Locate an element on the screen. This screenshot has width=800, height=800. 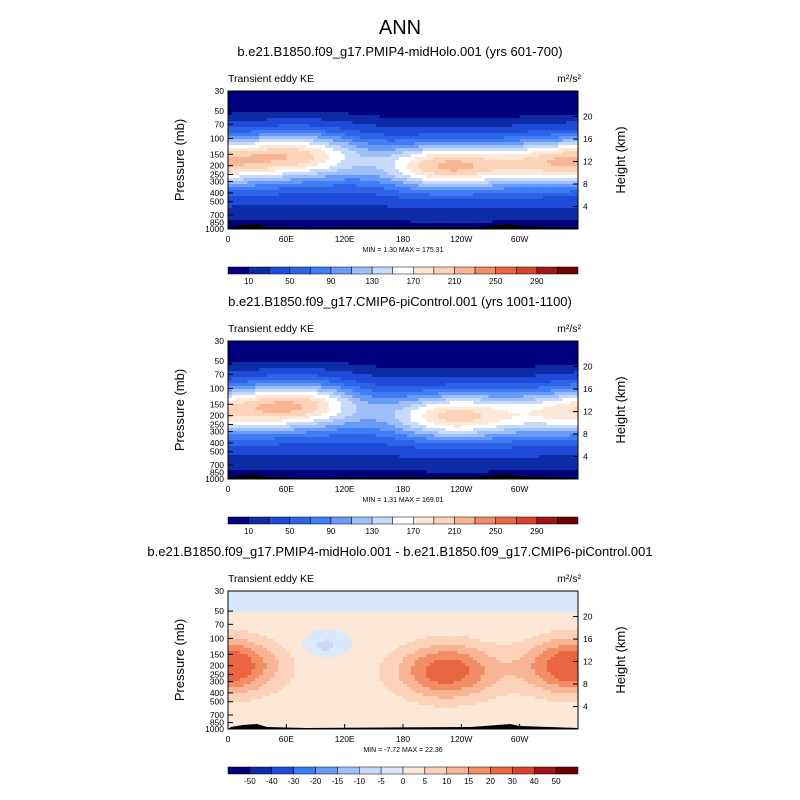
y-tick-label: 30 is located at coordinates (220, 91).